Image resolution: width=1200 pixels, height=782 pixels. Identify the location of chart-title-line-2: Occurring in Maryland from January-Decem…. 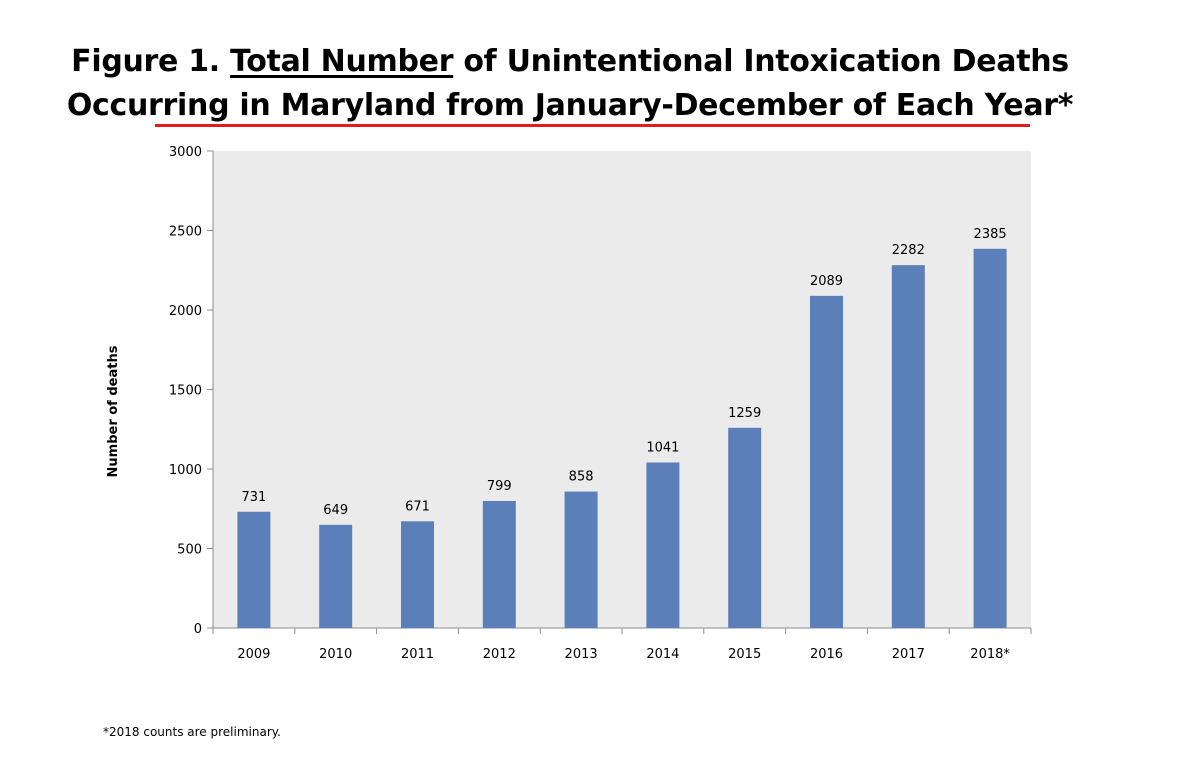
(570, 105).